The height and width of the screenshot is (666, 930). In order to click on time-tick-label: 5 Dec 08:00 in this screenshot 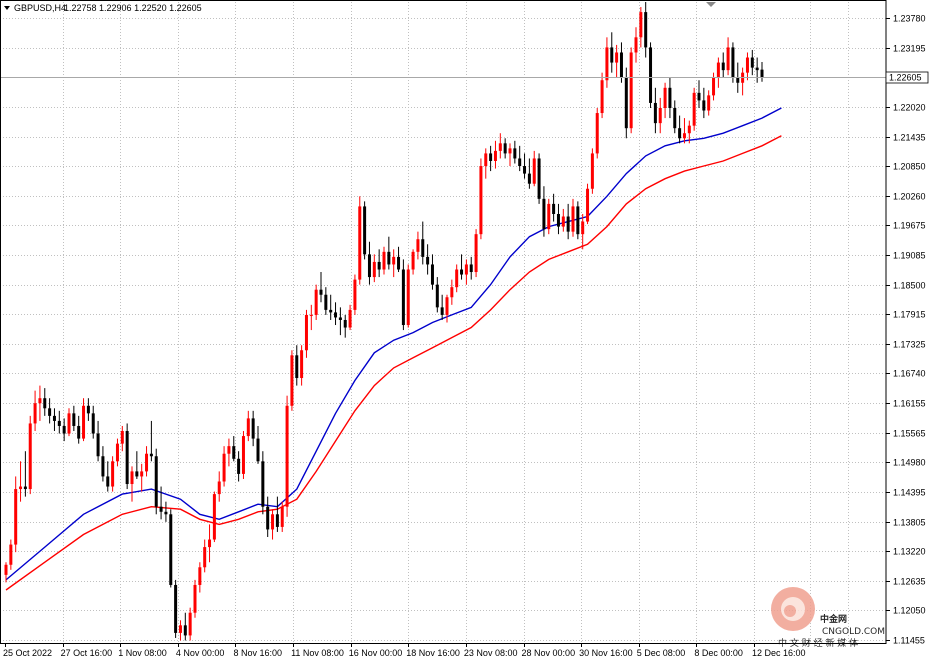, I will do `click(661, 653)`.